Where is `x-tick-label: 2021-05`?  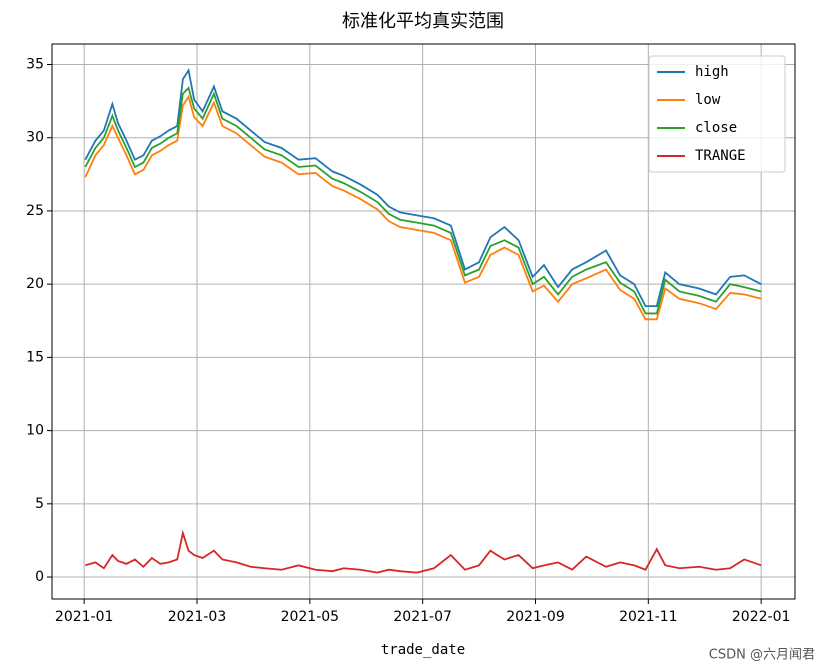 x-tick-label: 2021-05 is located at coordinates (310, 617).